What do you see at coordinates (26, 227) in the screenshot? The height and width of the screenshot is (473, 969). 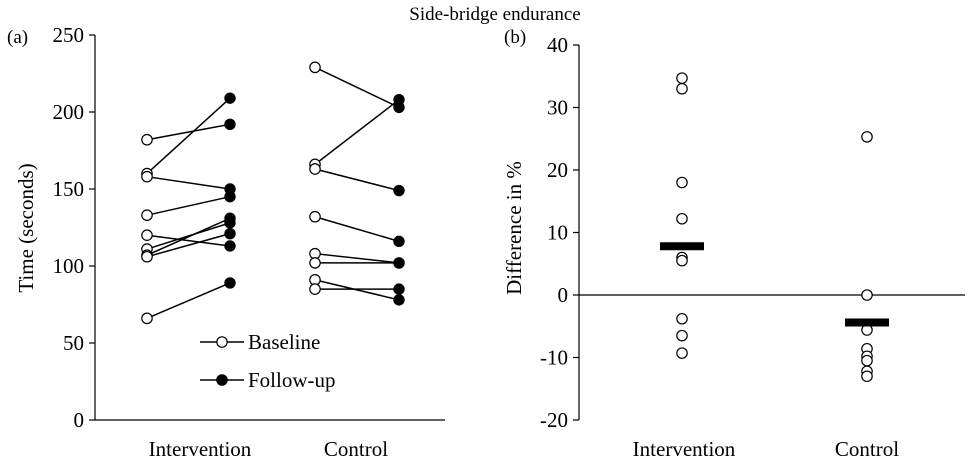 I see `y-axis-label-a: Time (seconds)` at bounding box center [26, 227].